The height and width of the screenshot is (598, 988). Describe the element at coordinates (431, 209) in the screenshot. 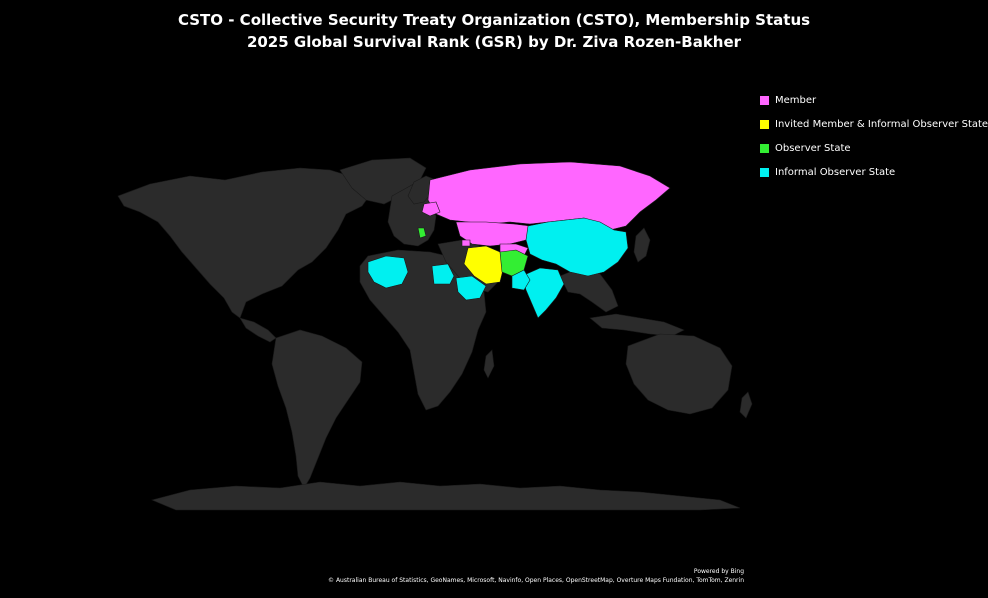

I see `belarus-region` at that location.